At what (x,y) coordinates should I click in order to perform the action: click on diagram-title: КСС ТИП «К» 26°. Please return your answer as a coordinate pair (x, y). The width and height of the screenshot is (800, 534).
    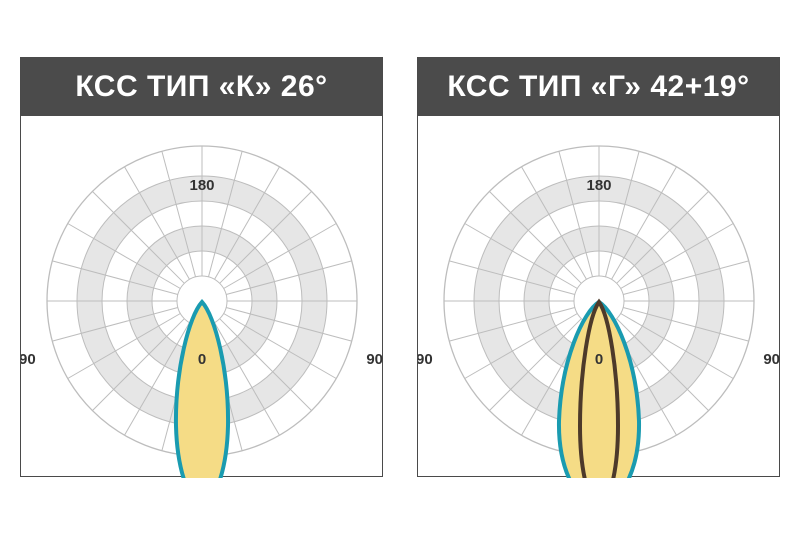
    Looking at the image, I should click on (201, 87).